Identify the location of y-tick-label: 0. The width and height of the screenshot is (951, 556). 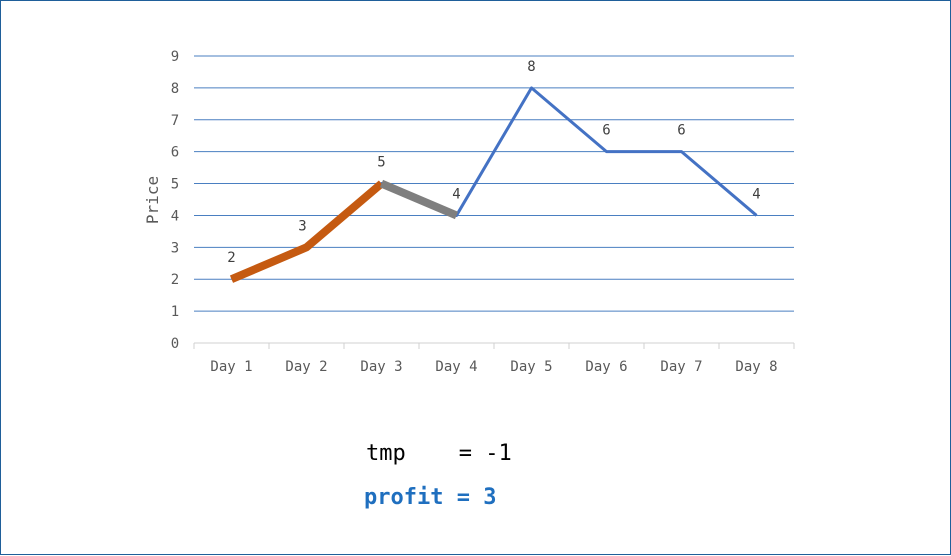
(175, 344).